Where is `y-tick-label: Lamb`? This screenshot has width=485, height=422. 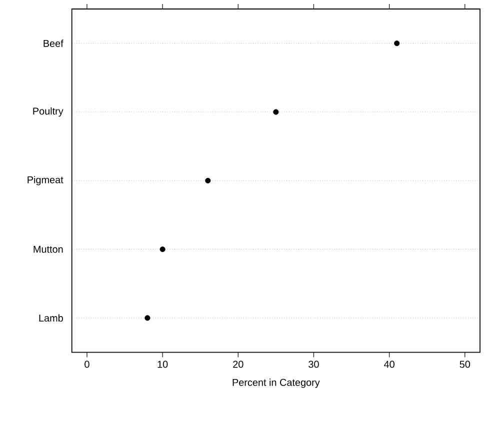 y-tick-label: Lamb is located at coordinates (51, 318).